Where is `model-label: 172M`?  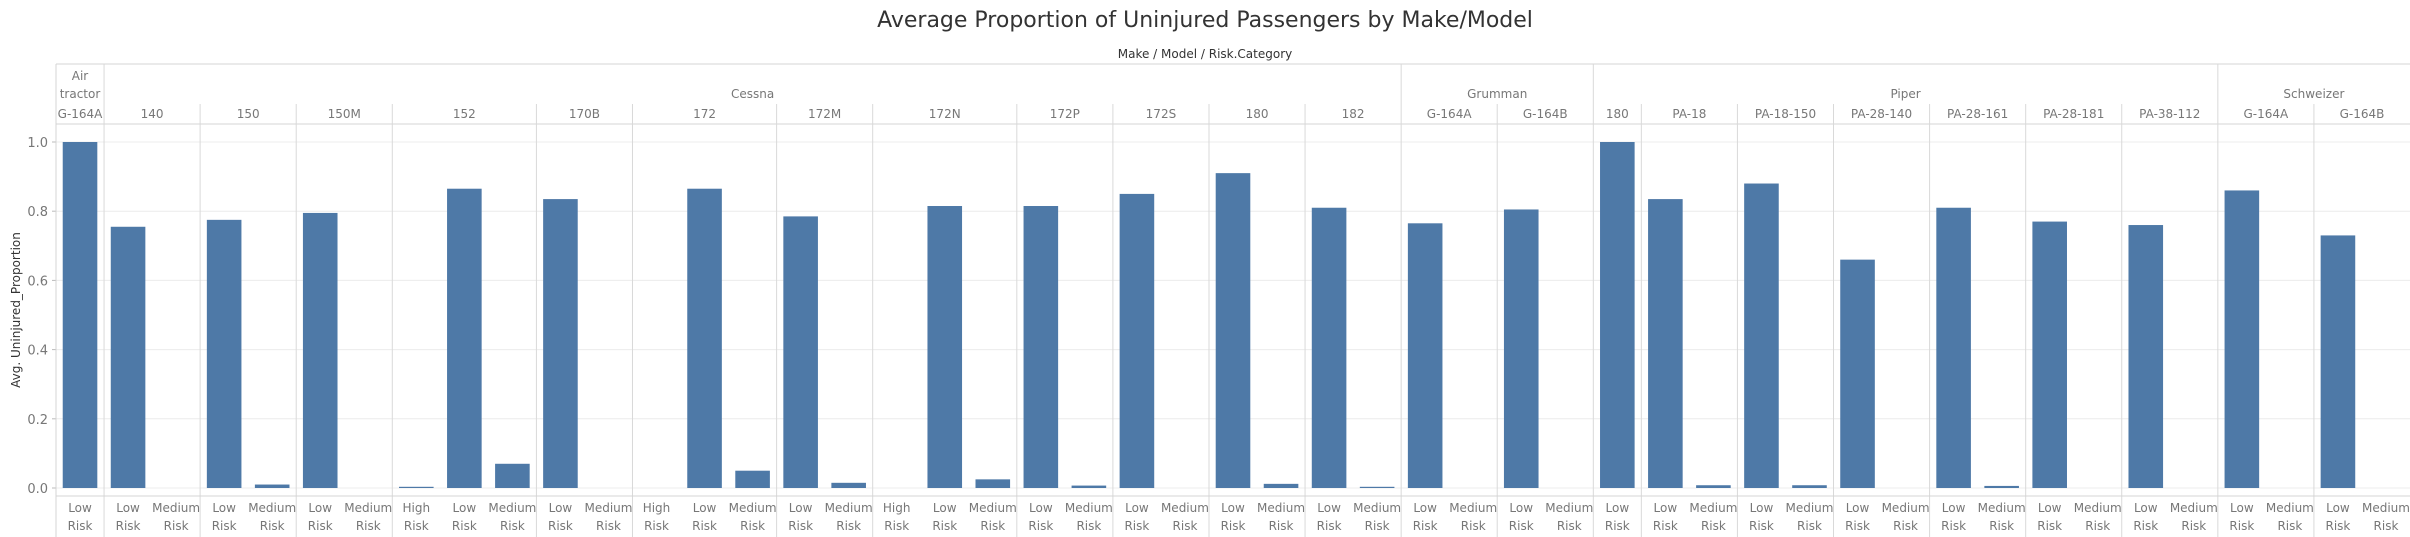
model-label: 172M is located at coordinates (824, 114).